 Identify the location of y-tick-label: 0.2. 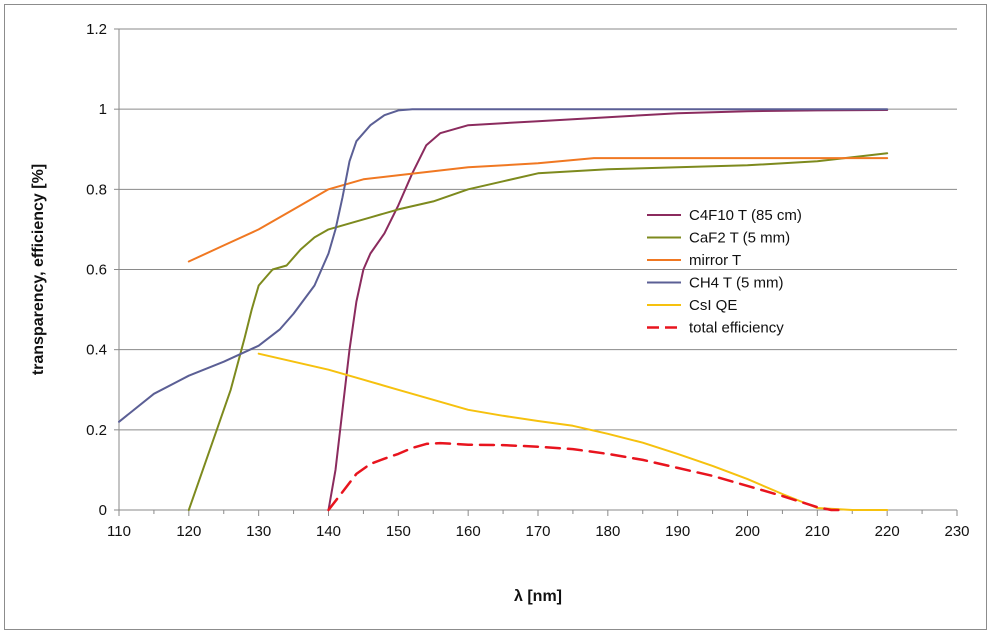
(96, 430).